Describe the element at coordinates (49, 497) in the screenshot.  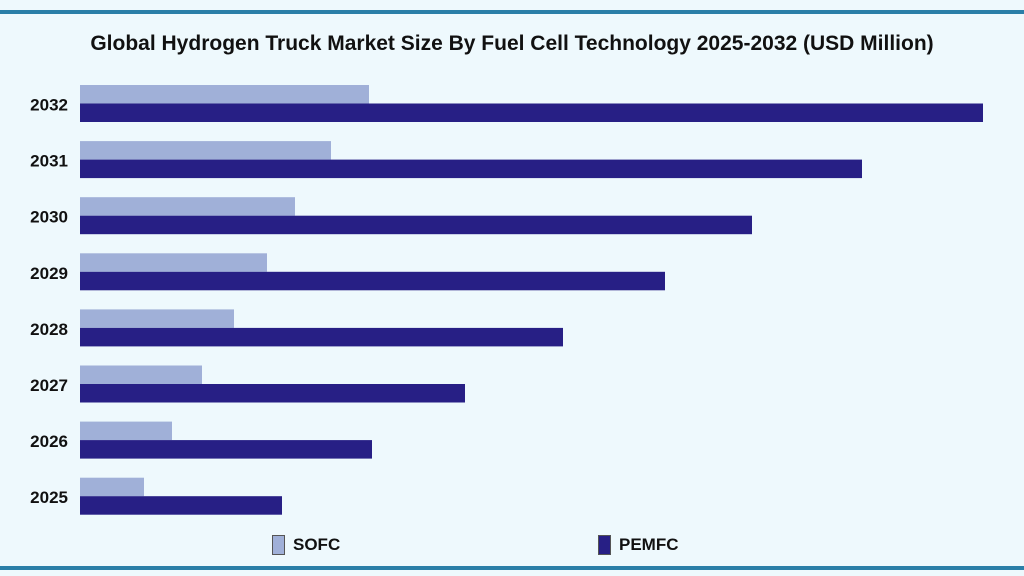
I see `category-label-2025: 2025` at that location.